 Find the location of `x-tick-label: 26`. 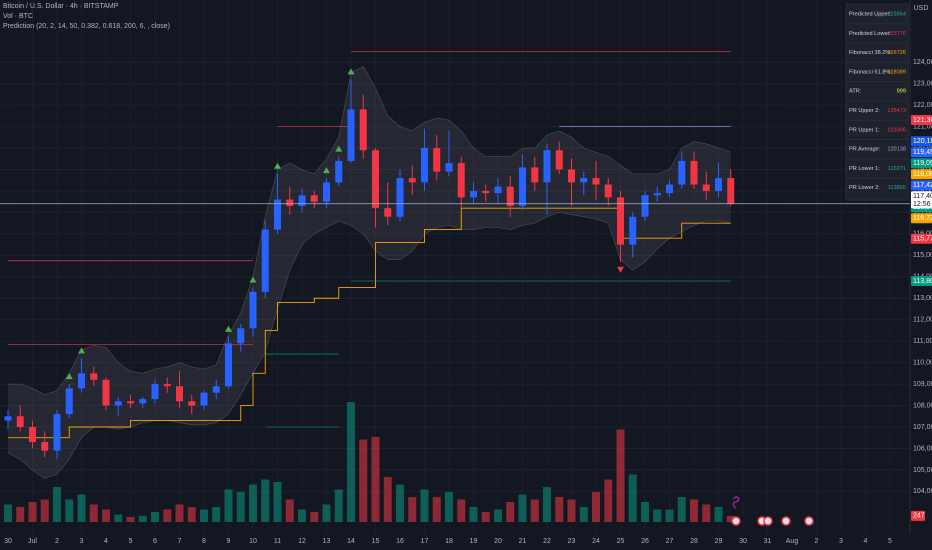

x-tick-label: 26 is located at coordinates (645, 541).